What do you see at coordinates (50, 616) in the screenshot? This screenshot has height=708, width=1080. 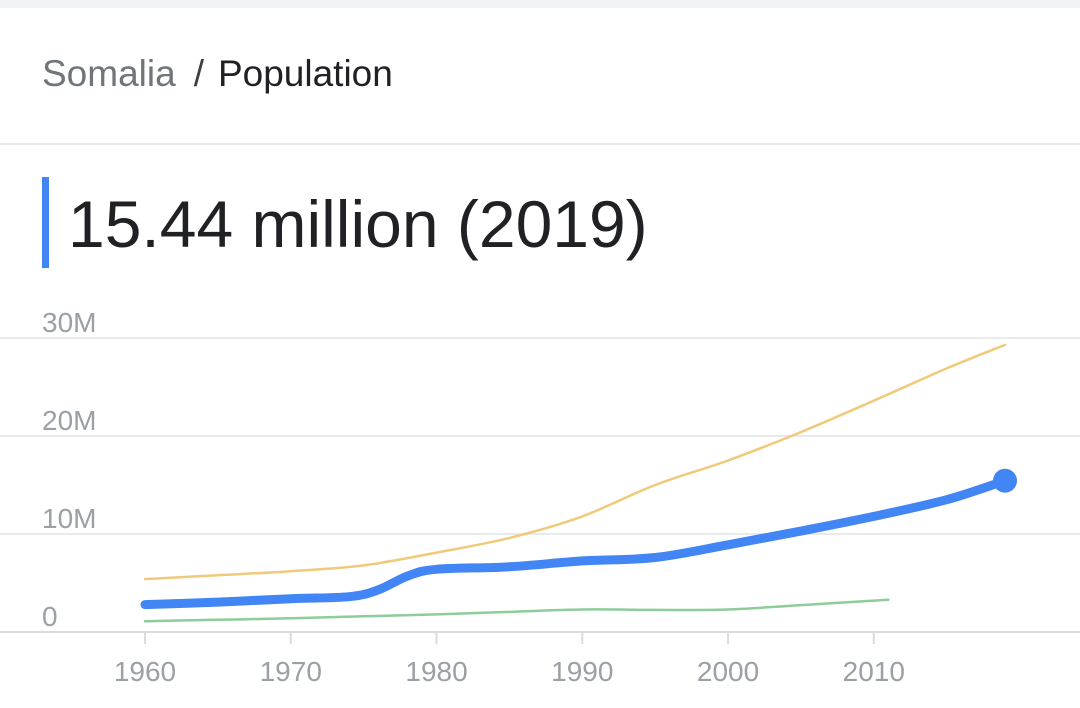 I see `y-tick-label: 0` at bounding box center [50, 616].